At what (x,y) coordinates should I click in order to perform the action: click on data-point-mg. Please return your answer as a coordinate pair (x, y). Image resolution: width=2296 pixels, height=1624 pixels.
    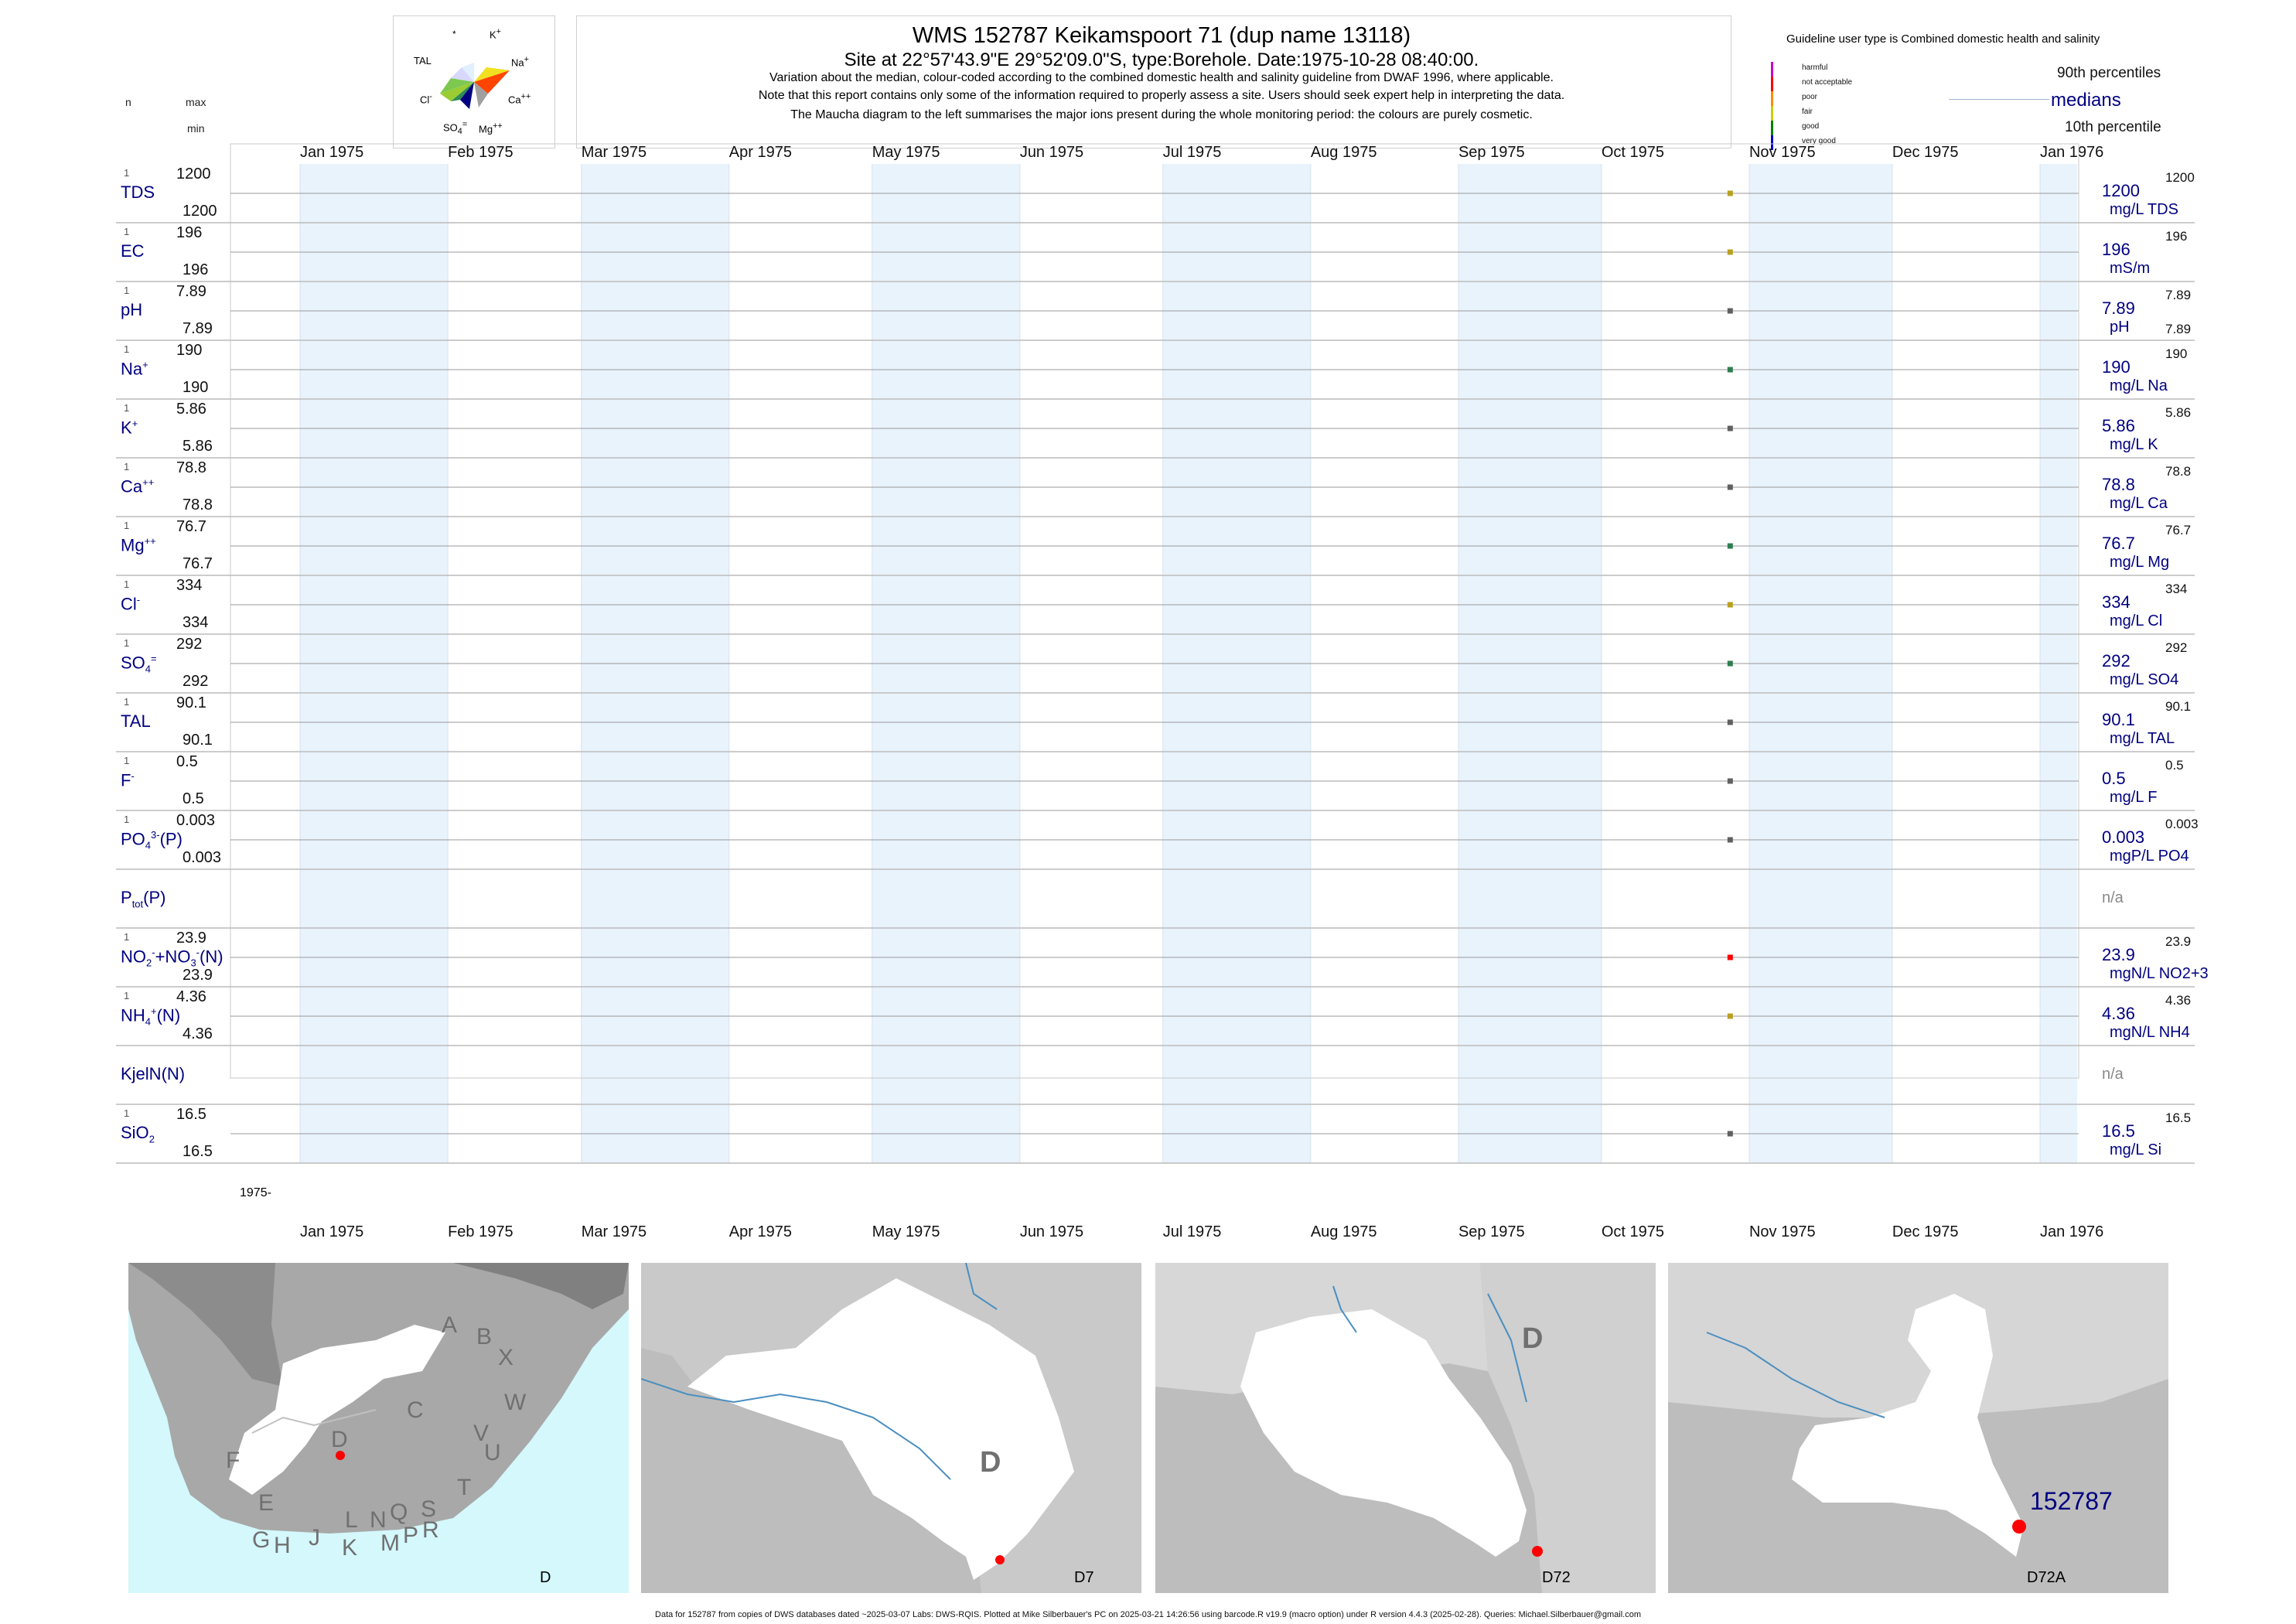
    Looking at the image, I should click on (1730, 546).